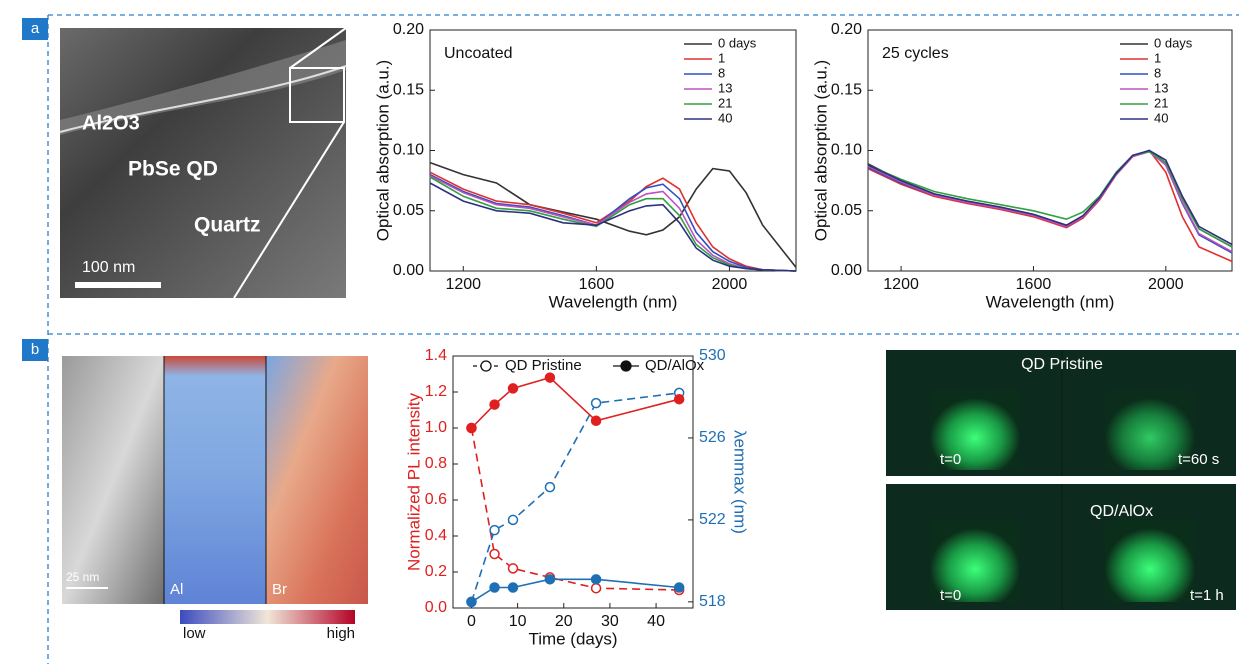 Image resolution: width=1239 pixels, height=664 pixels. Describe the element at coordinates (408, 270) in the screenshot. I see `y-tick-label: 0.00` at that location.